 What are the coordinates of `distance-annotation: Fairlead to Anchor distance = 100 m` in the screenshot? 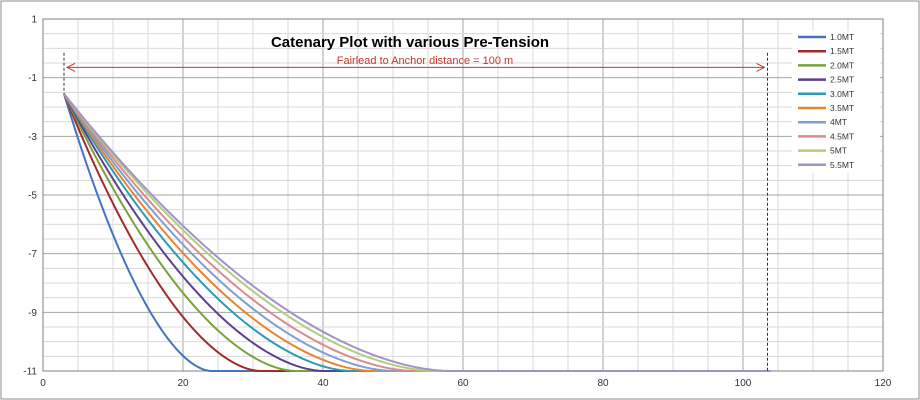 It's located at (425, 61).